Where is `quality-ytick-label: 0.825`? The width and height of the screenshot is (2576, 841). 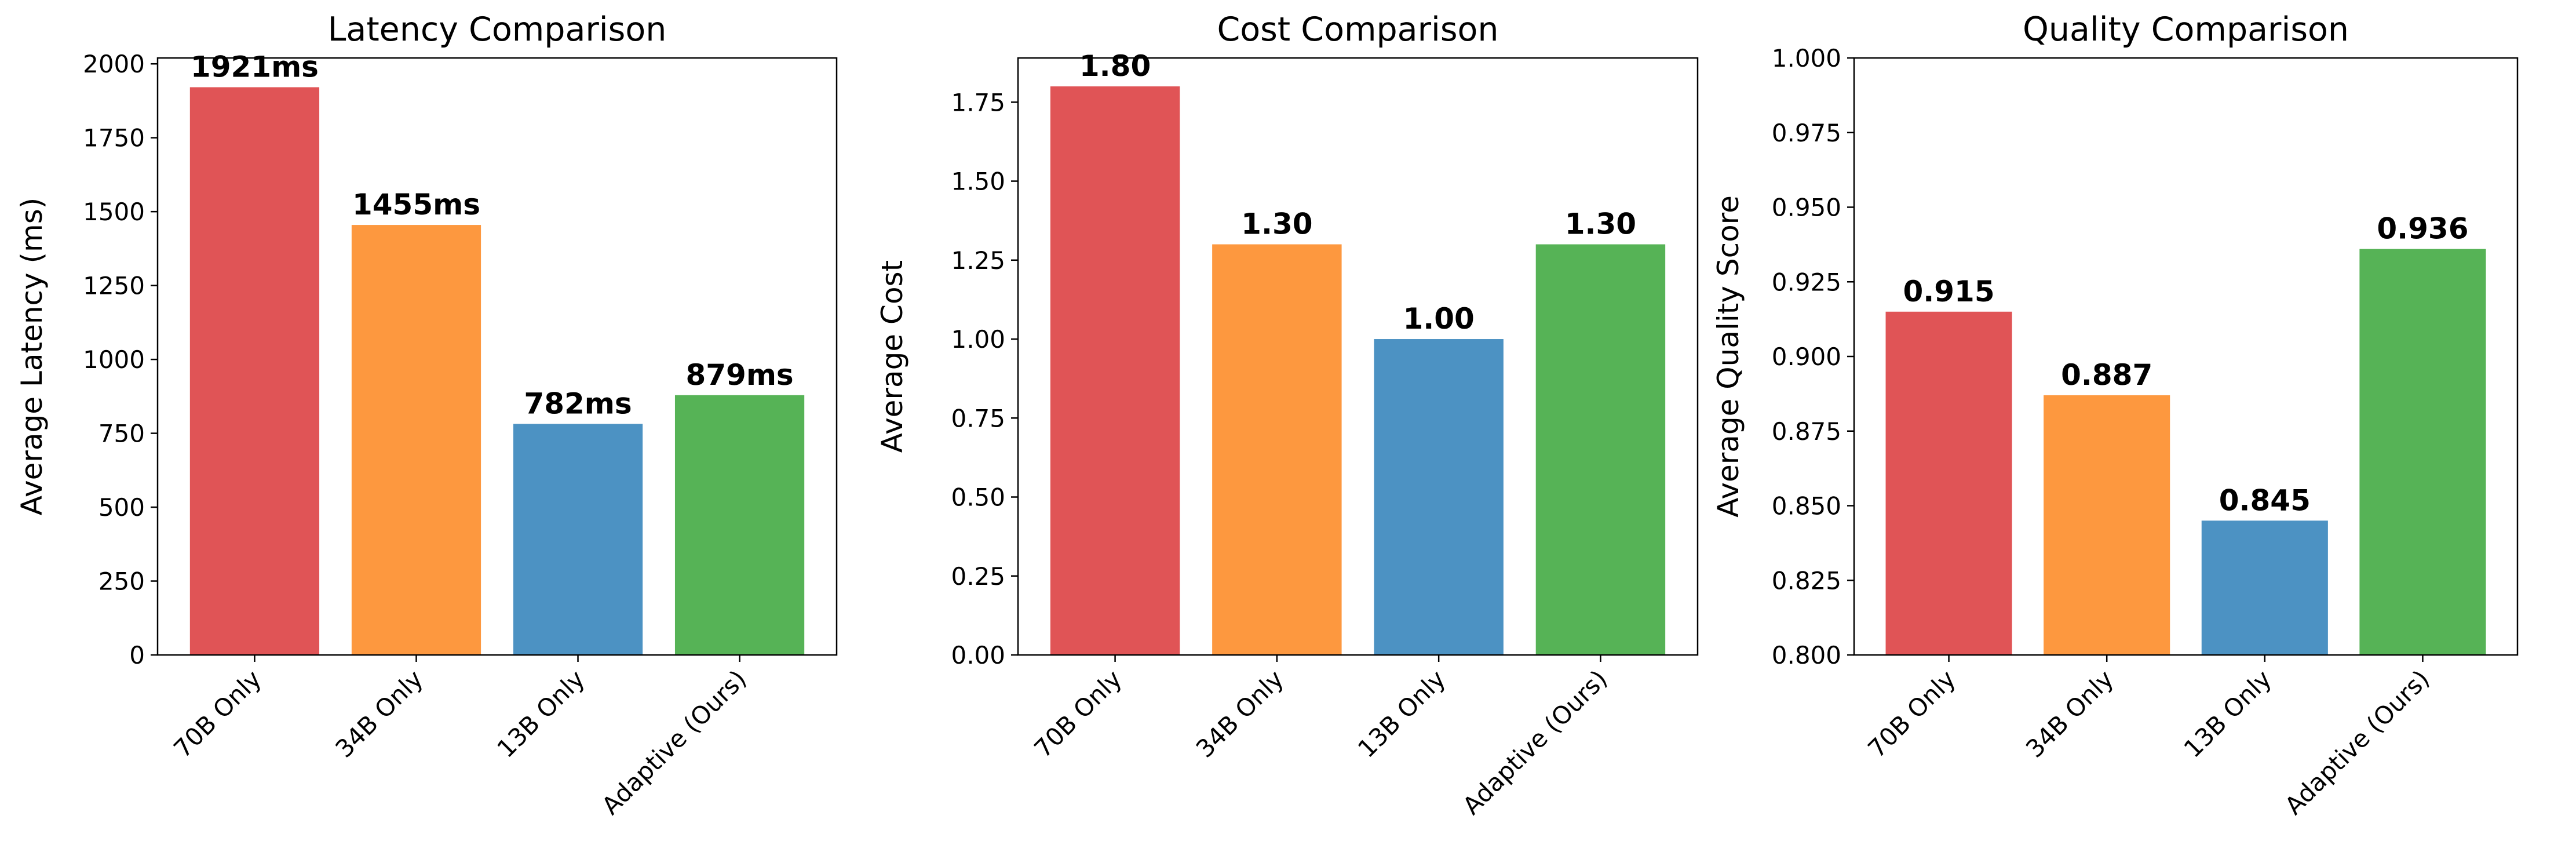
quality-ytick-label: 0.825 is located at coordinates (1806, 580).